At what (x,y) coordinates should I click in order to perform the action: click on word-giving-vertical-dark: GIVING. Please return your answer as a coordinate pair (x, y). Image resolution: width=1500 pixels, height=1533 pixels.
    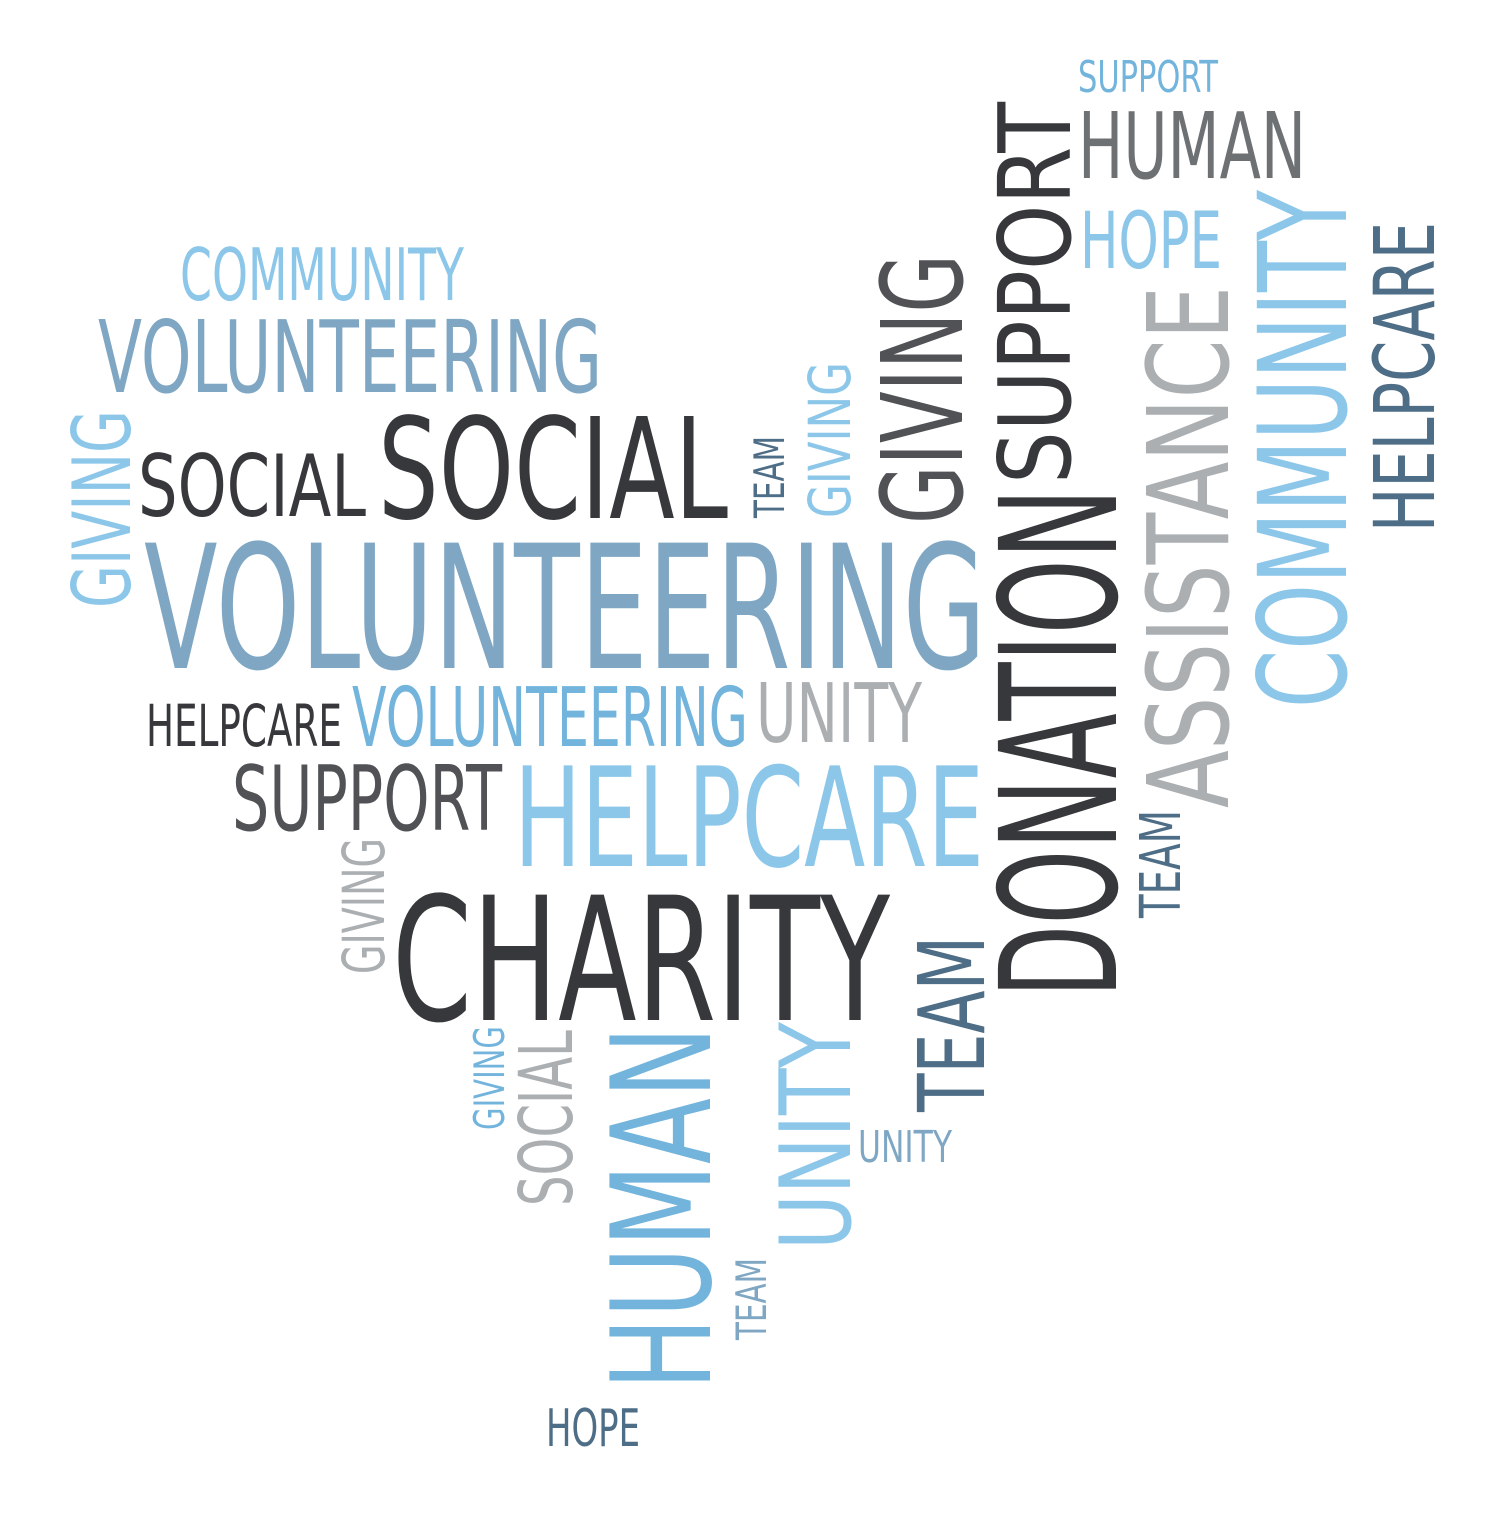
    Looking at the image, I should click on (924, 389).